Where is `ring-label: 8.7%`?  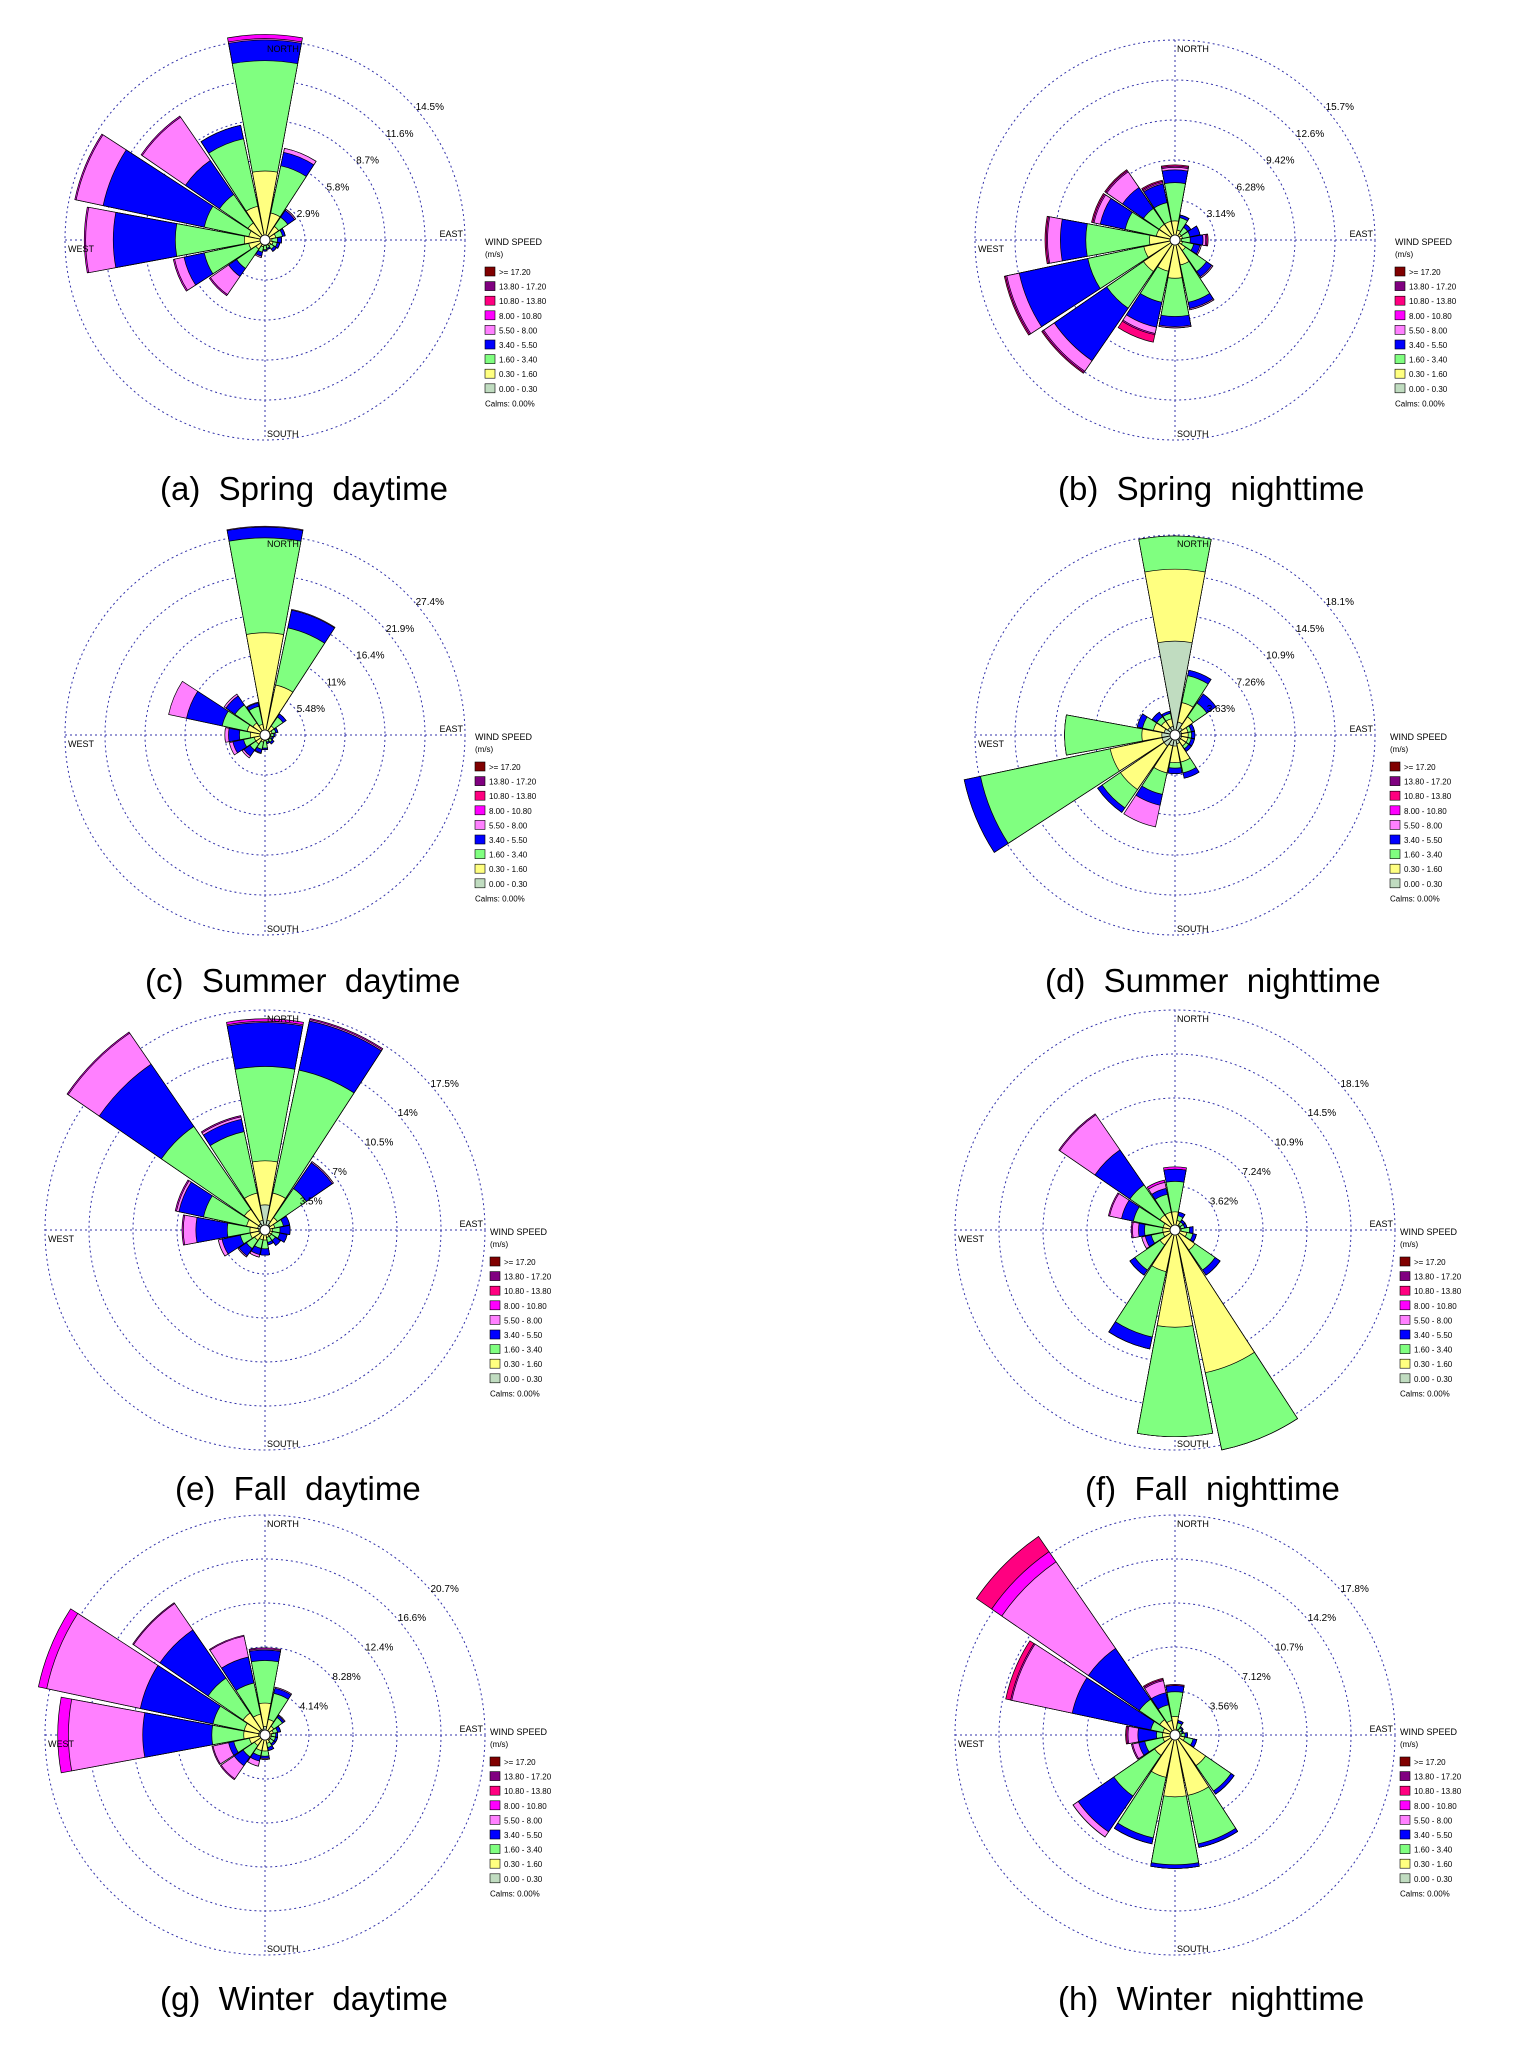
ring-label: 8.7% is located at coordinates (367, 161).